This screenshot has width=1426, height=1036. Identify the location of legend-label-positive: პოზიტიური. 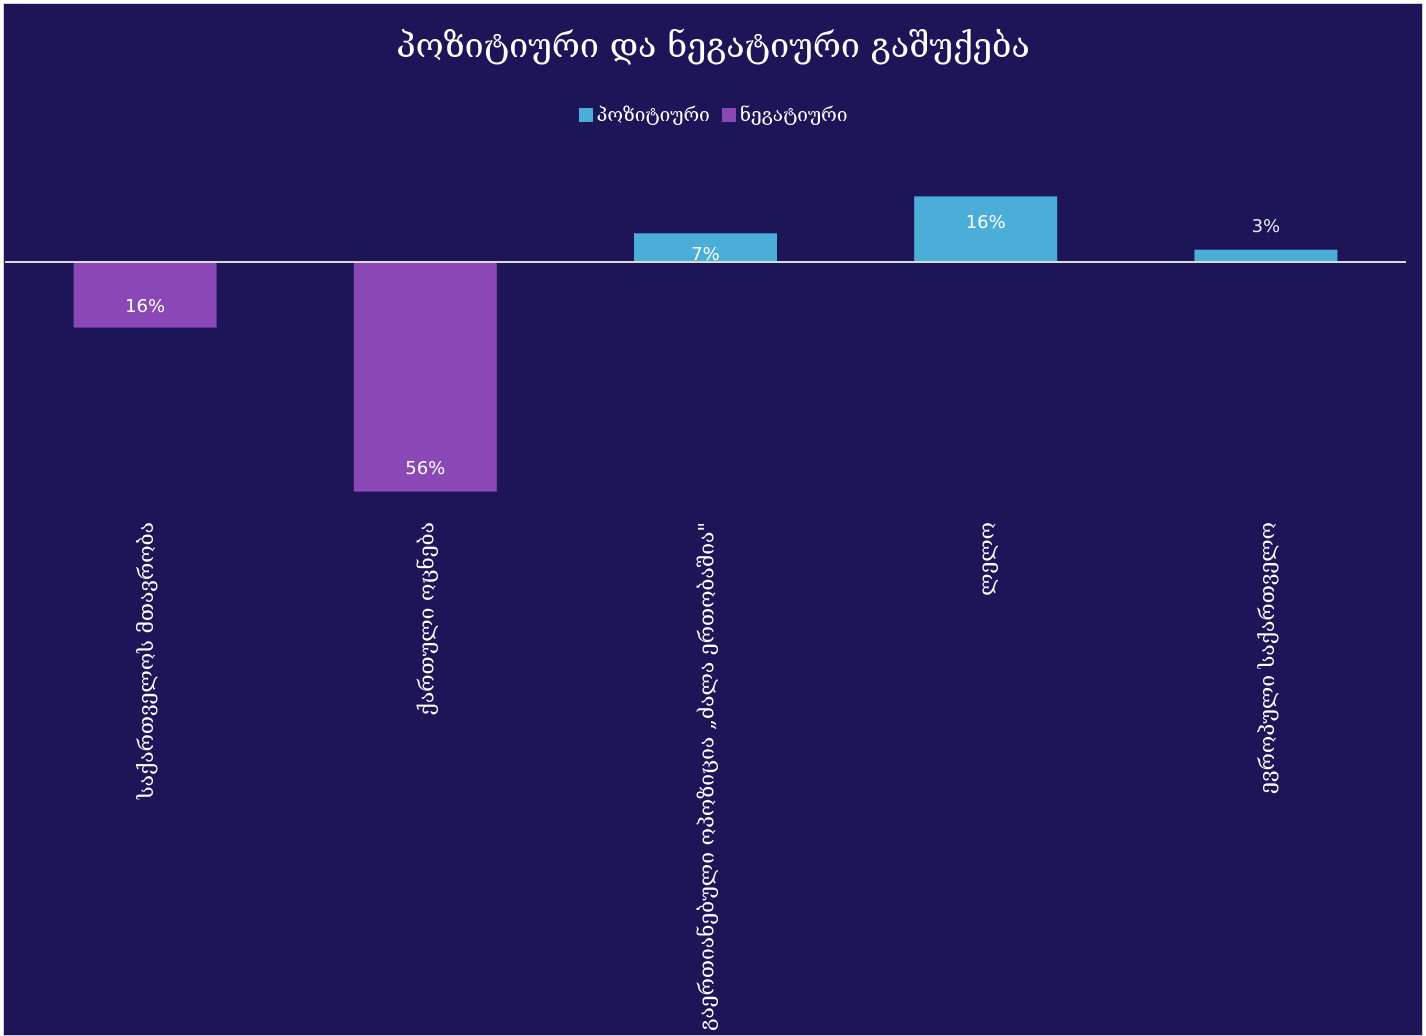
(653, 115).